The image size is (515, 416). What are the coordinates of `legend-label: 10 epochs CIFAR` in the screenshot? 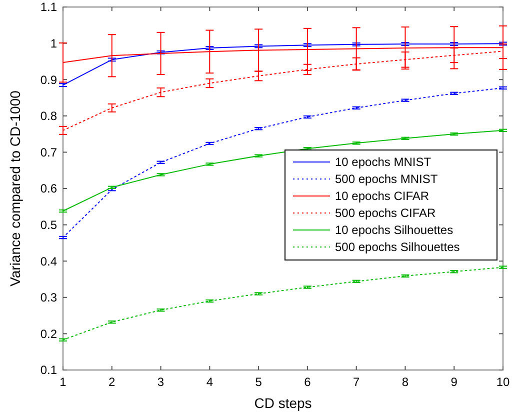 It's located at (382, 196).